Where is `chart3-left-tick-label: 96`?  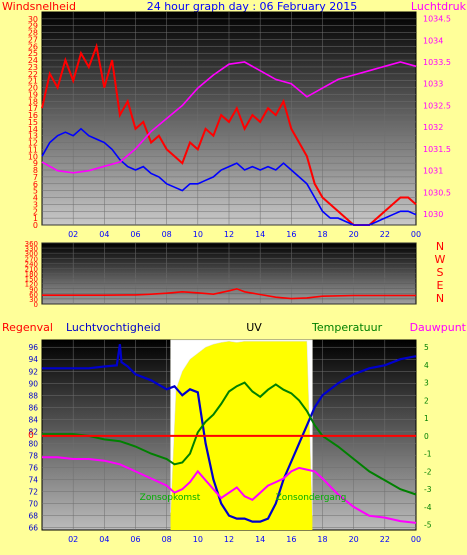 chart3-left-tick-label: 96 is located at coordinates (33, 347).